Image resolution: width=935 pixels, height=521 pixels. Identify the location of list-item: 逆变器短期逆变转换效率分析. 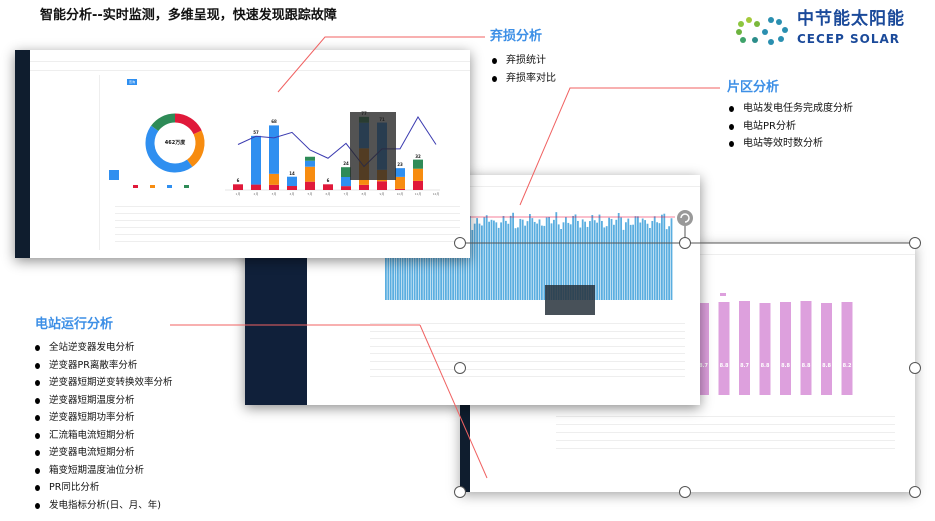
(103, 386).